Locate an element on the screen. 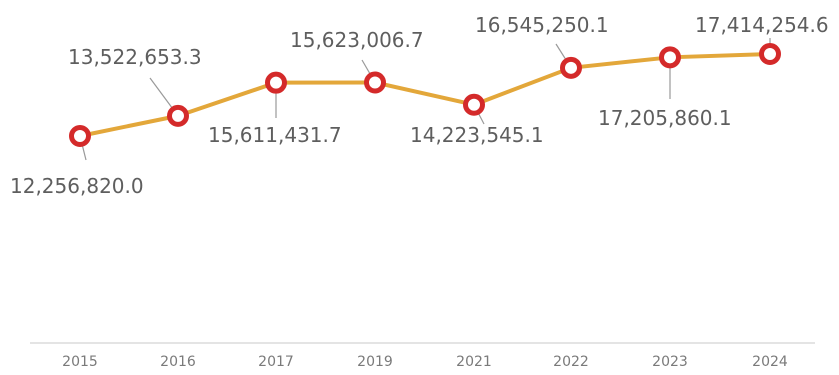 This screenshot has width=839, height=375. data-label: 15,611,431.7 is located at coordinates (275, 135).